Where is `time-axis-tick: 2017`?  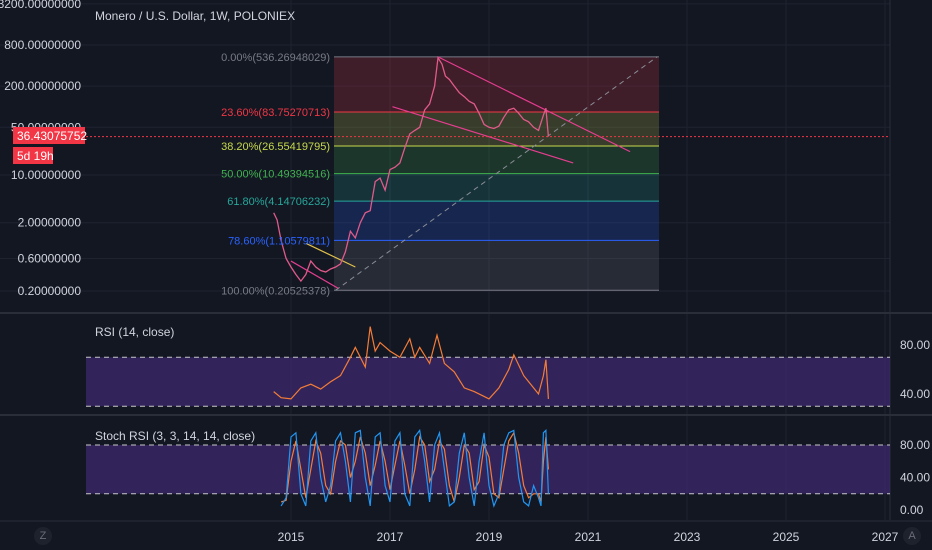
time-axis-tick: 2017 is located at coordinates (390, 537).